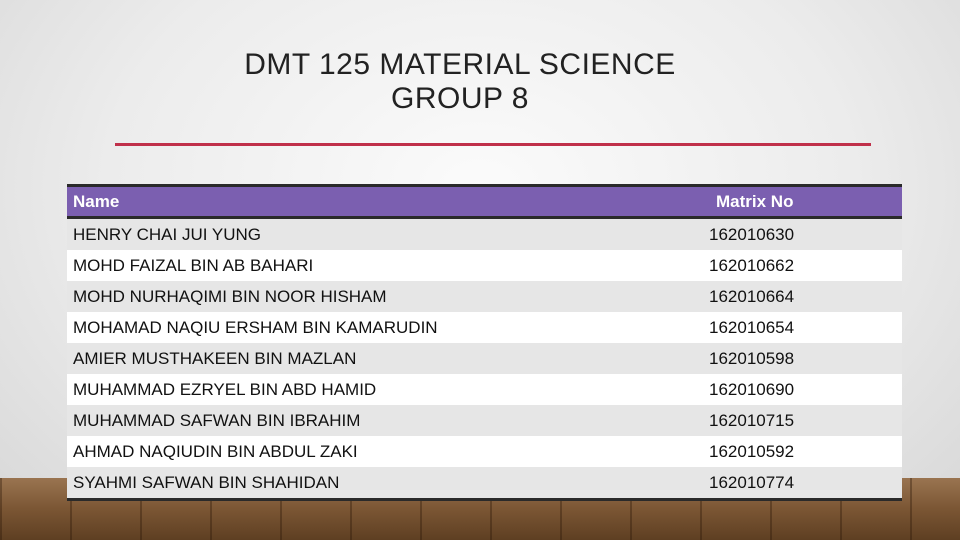  I want to click on member-name: SYAHMI SAFWAN BIN SHAHIDAN, so click(388, 483).